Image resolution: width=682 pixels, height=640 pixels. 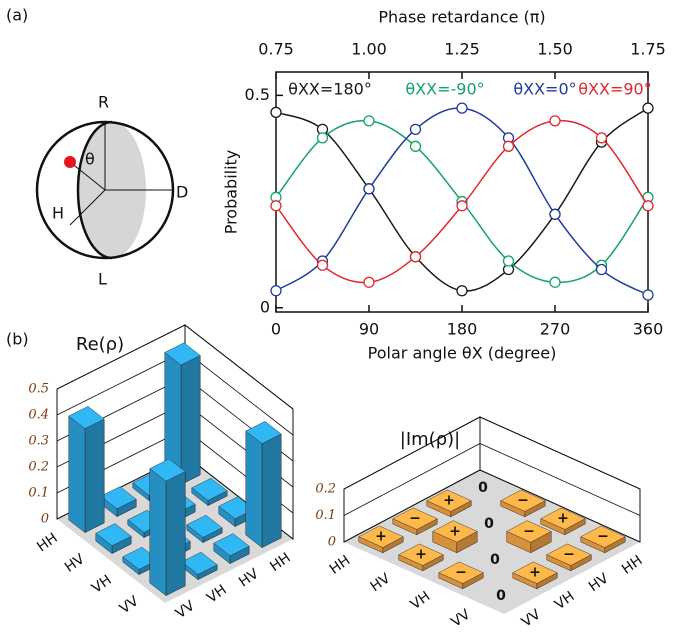 I want to click on x-tick-label: 270, so click(x=555, y=329).